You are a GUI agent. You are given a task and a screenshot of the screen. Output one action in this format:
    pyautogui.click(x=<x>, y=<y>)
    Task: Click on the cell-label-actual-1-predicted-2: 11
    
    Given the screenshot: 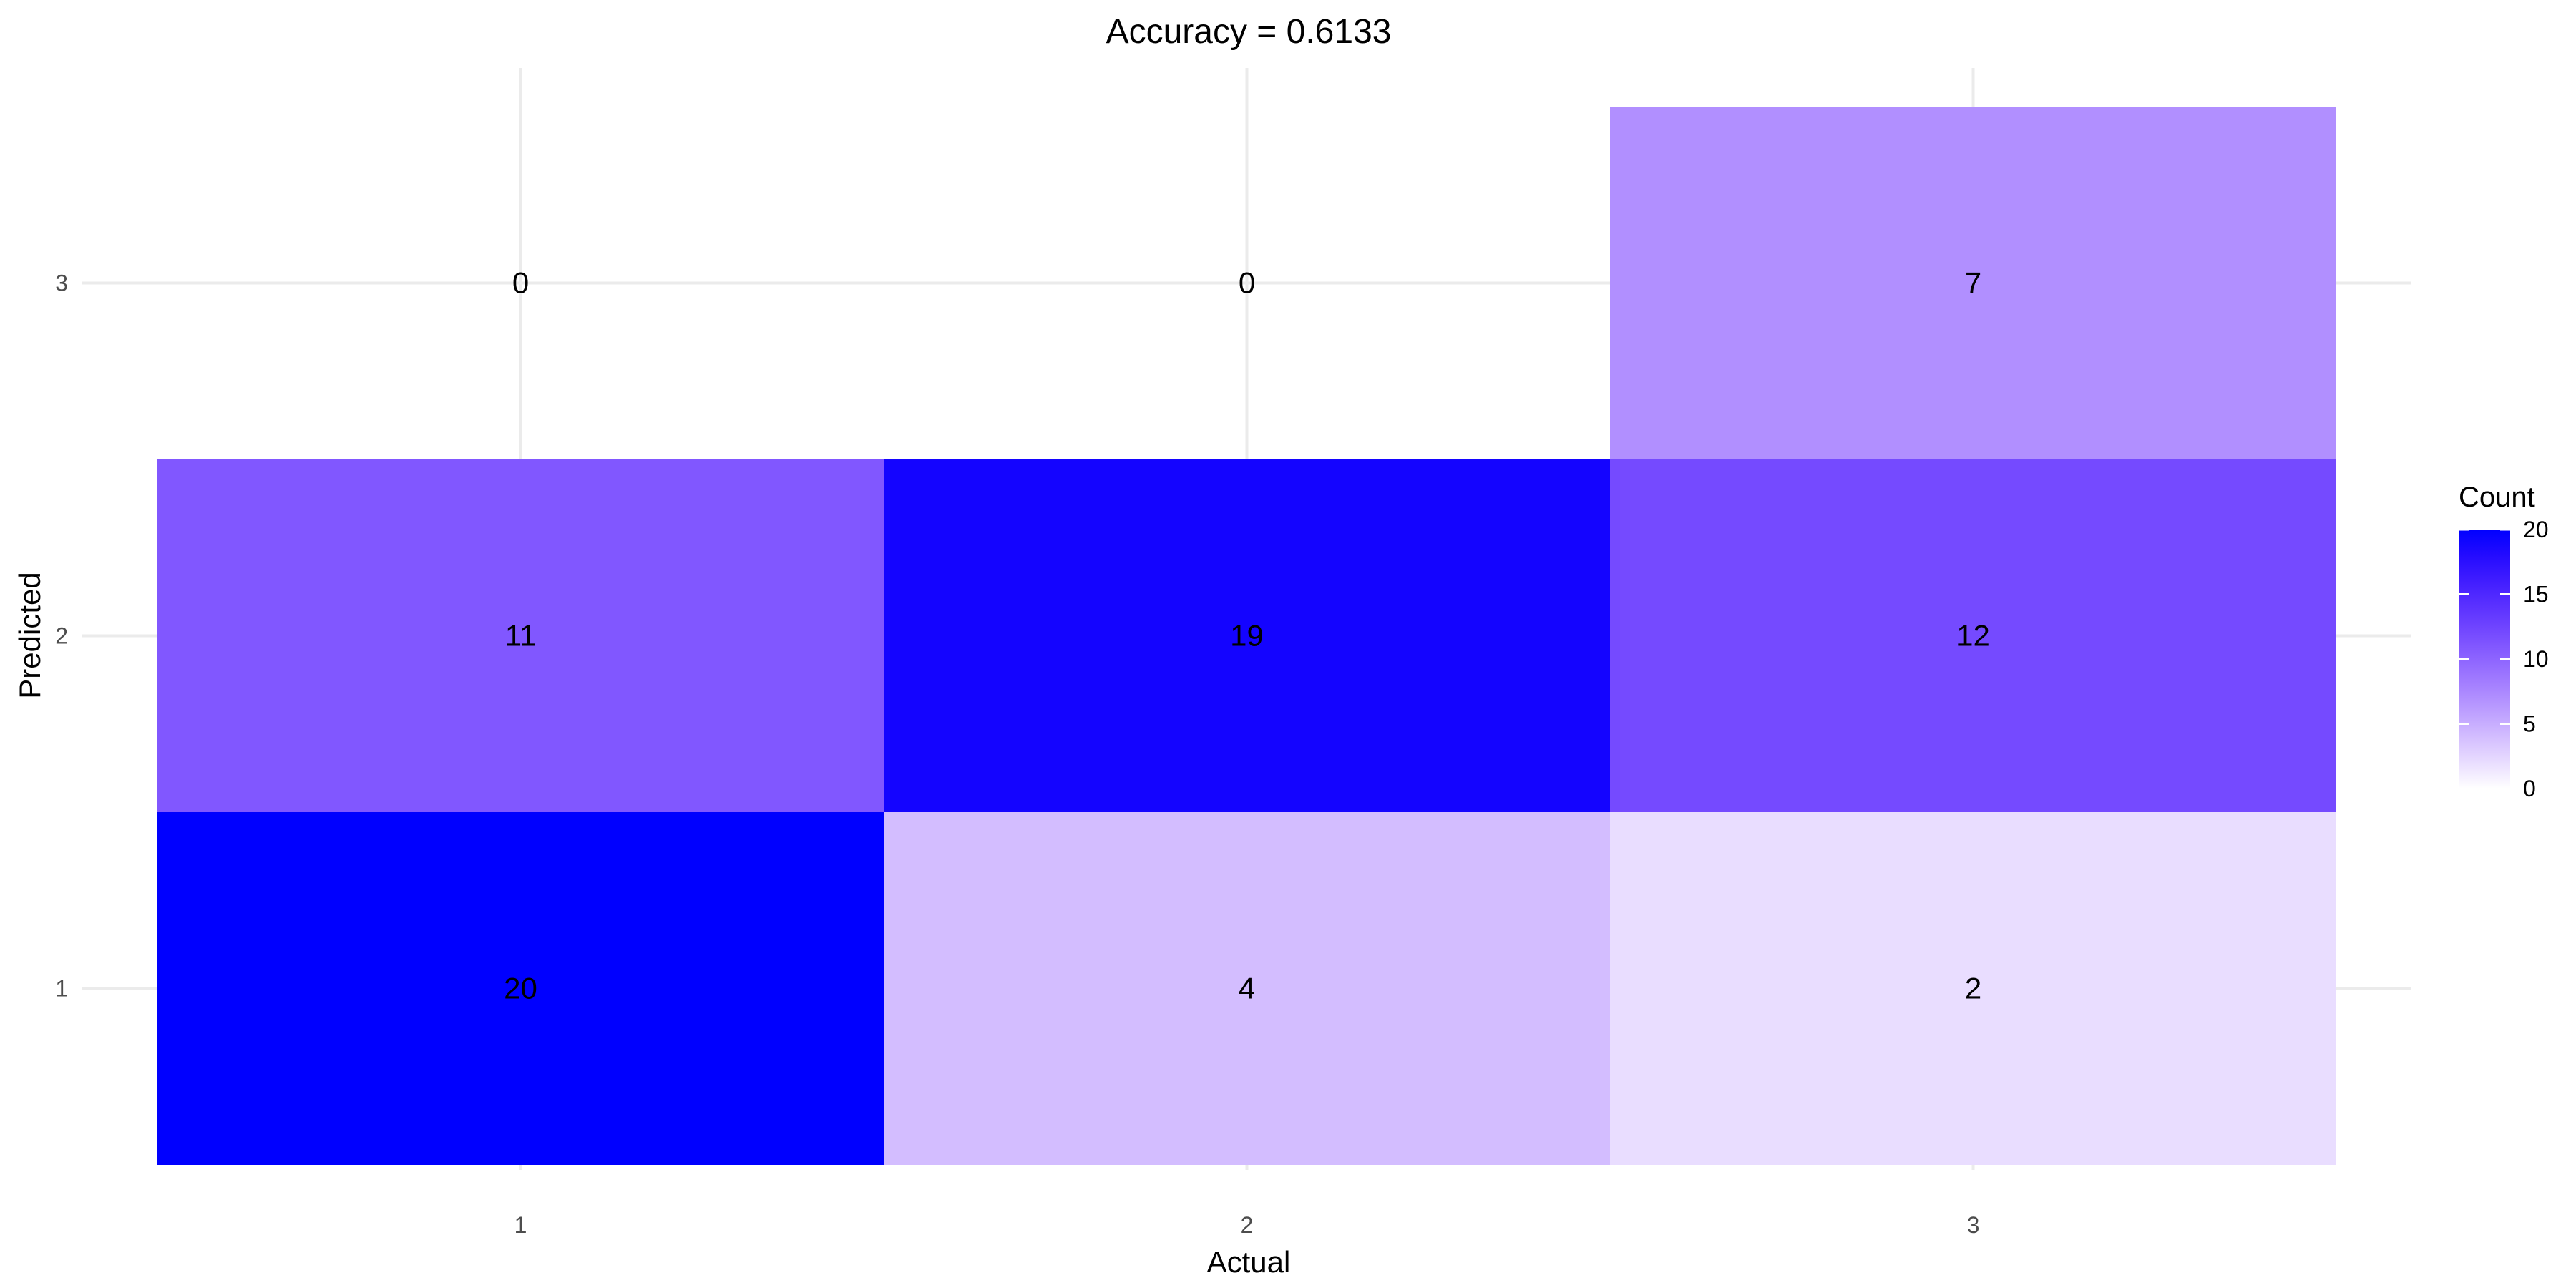 What is the action you would take?
    pyautogui.click(x=521, y=636)
    